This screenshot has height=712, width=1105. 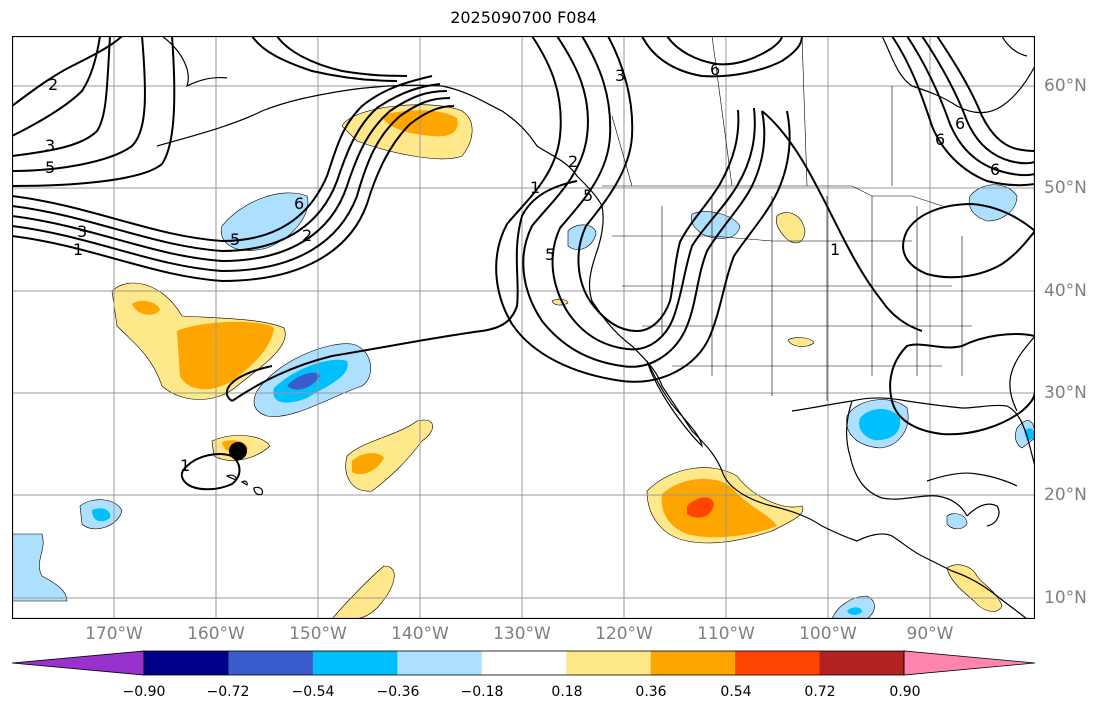 What do you see at coordinates (1065, 598) in the screenshot?
I see `lat-label: 10°N` at bounding box center [1065, 598].